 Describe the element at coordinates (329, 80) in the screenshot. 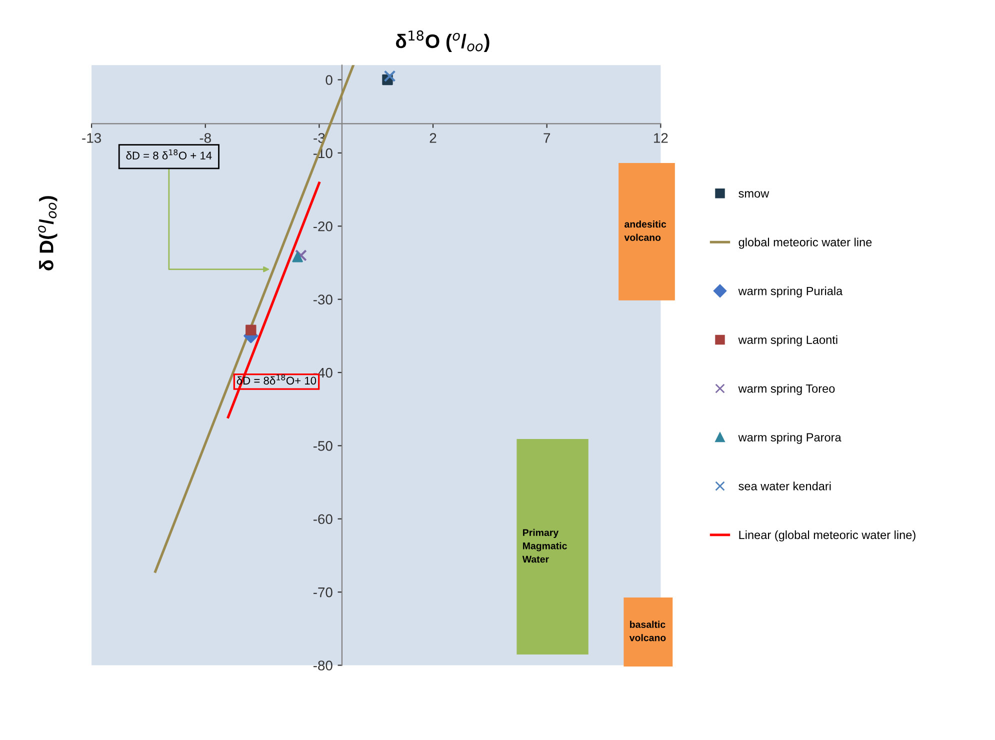

I see `y-tick-label: 0` at that location.